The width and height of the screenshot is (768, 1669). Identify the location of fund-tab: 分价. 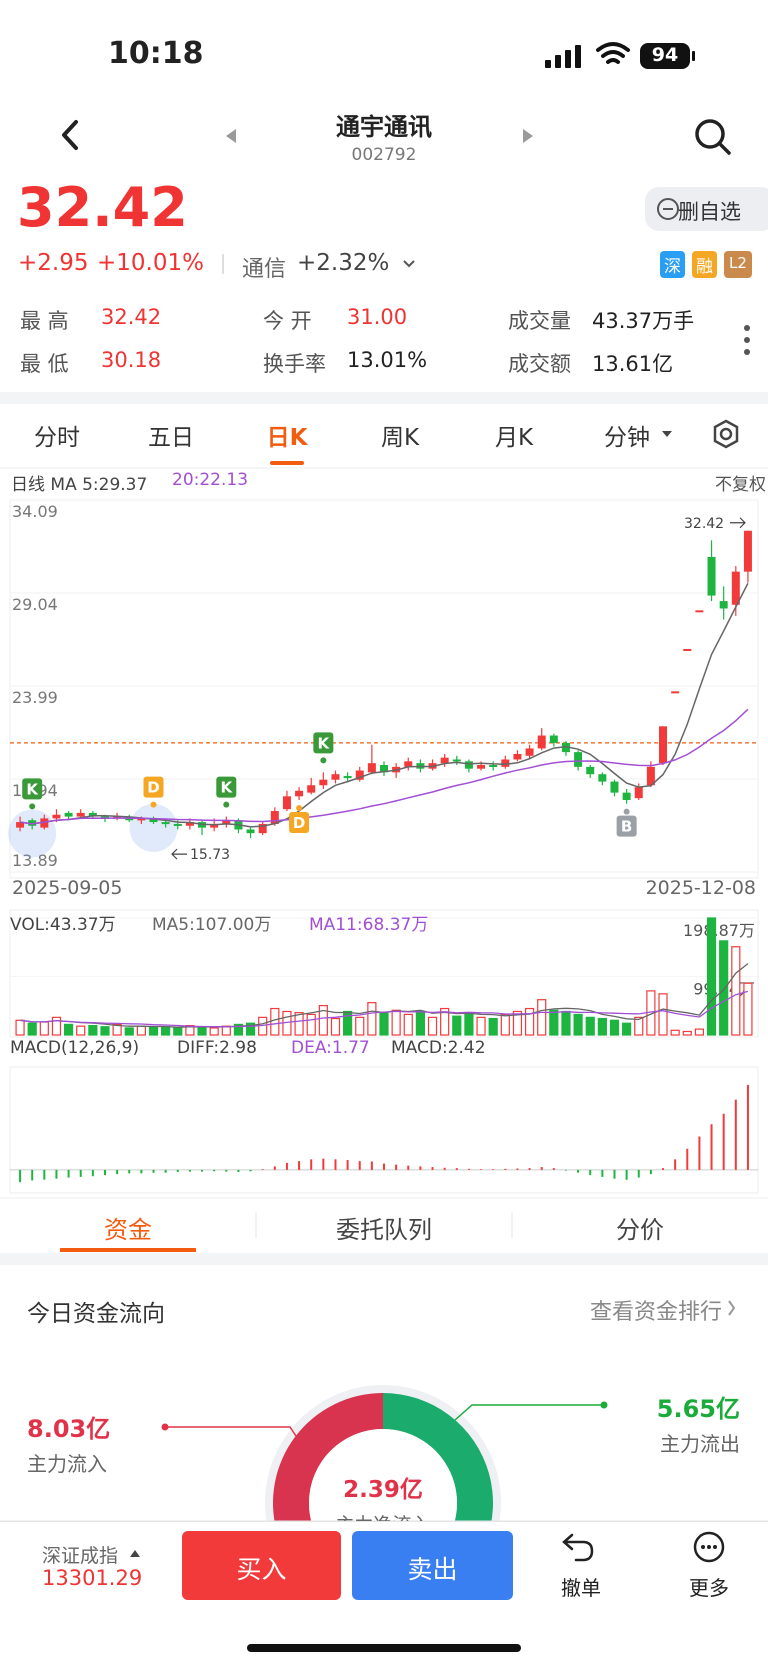
(640, 1230).